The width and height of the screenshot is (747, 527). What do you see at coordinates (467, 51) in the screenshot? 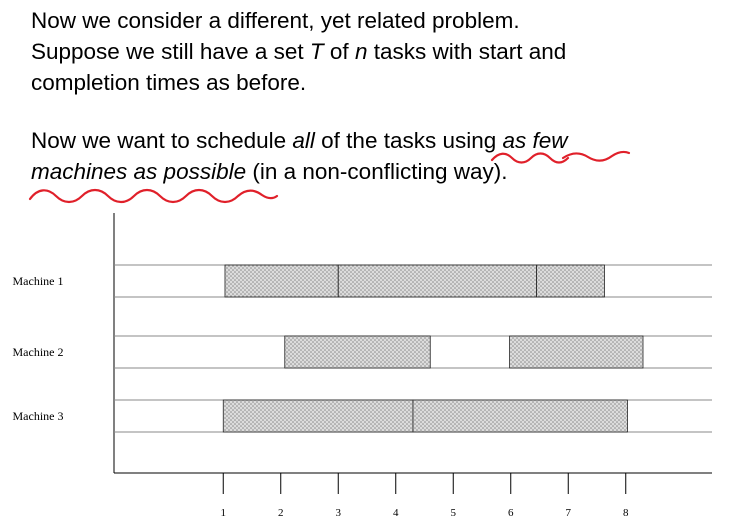
I see `text-segment: tasks with start and` at bounding box center [467, 51].